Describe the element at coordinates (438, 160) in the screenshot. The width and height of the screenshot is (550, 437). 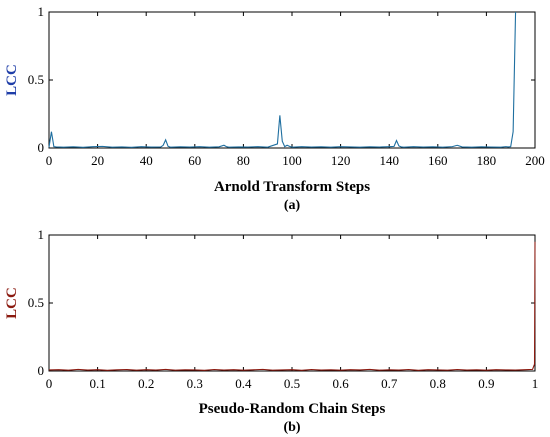
I see `x-tick-label: 160` at that location.